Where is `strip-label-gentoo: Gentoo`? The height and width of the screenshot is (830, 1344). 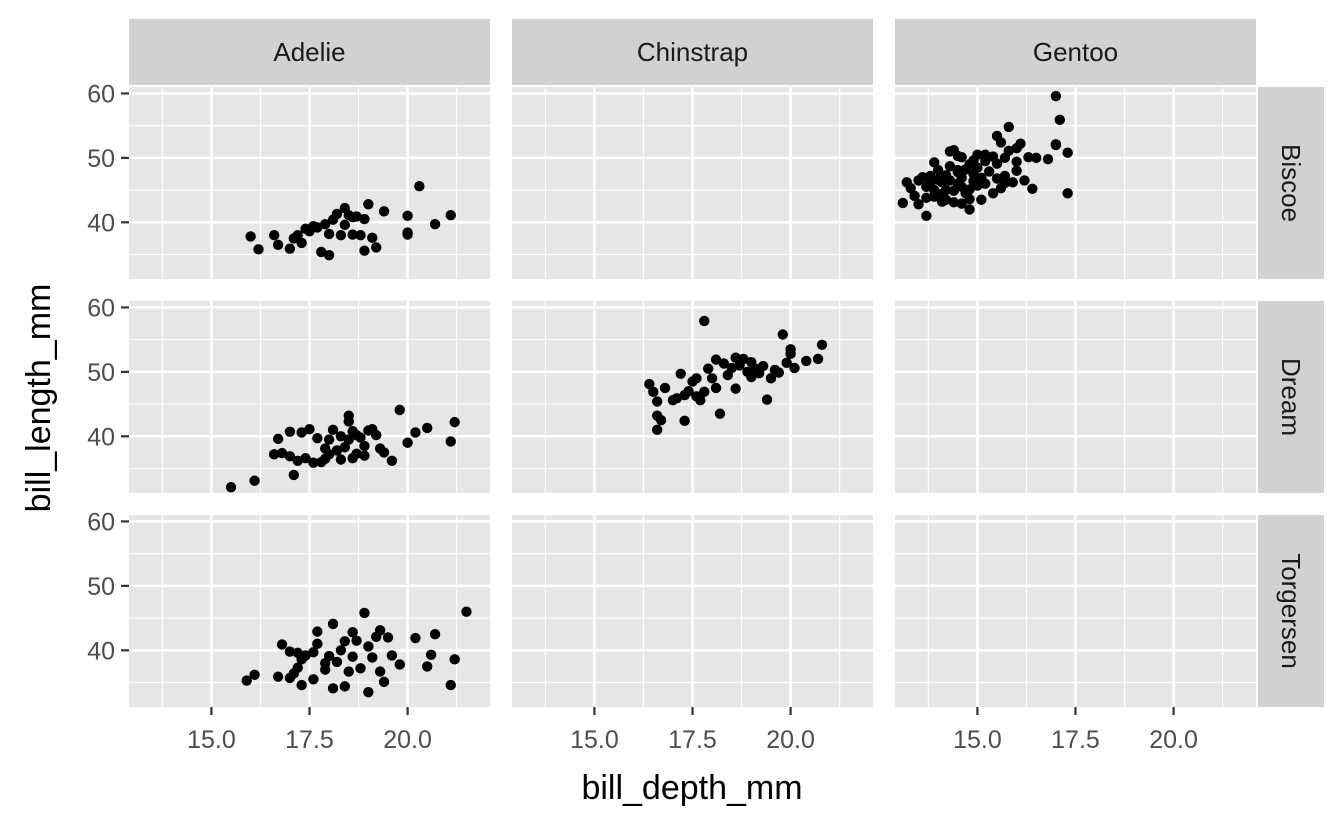 strip-label-gentoo: Gentoo is located at coordinates (1075, 52).